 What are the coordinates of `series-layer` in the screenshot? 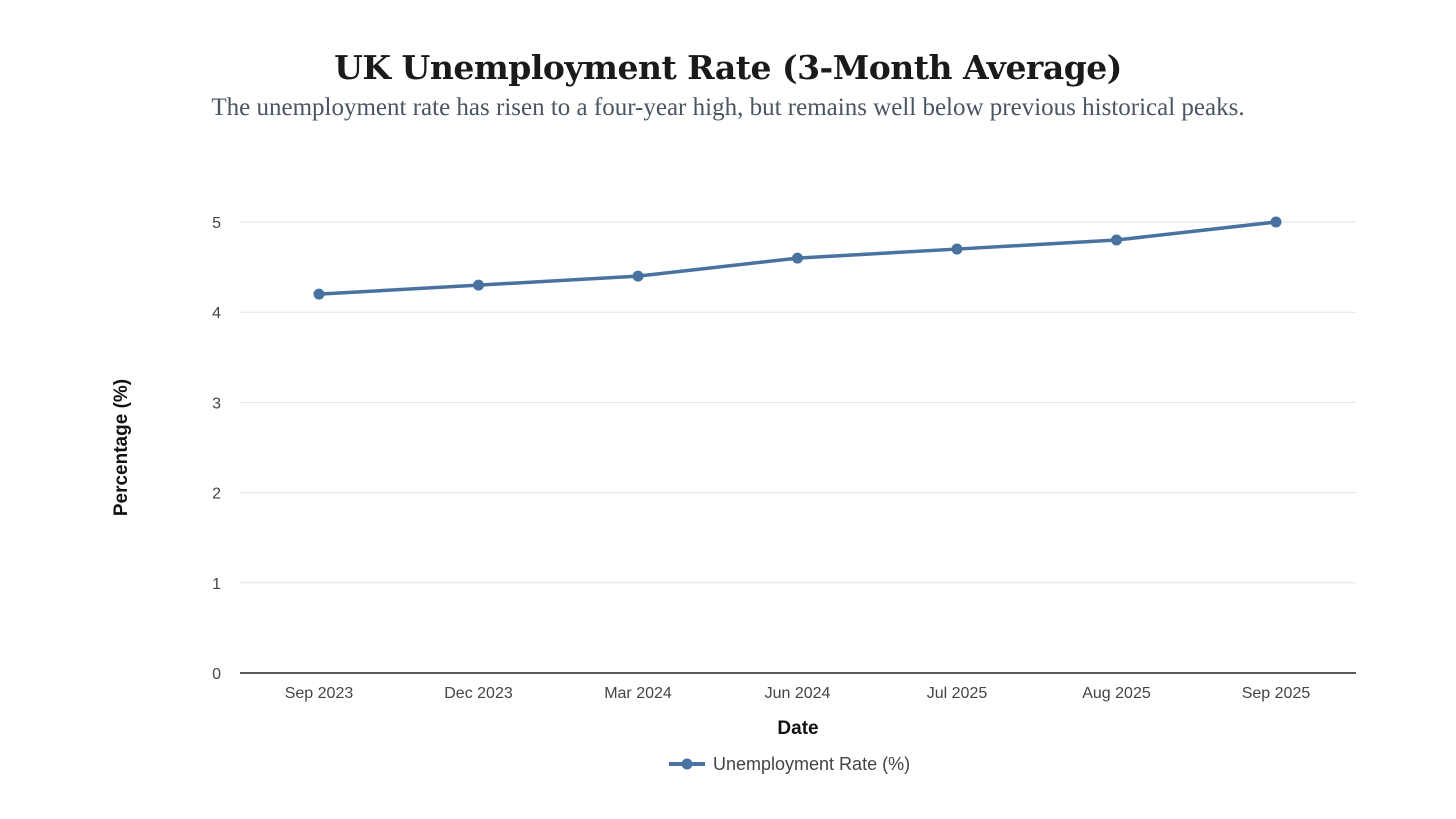 It's located at (797, 258).